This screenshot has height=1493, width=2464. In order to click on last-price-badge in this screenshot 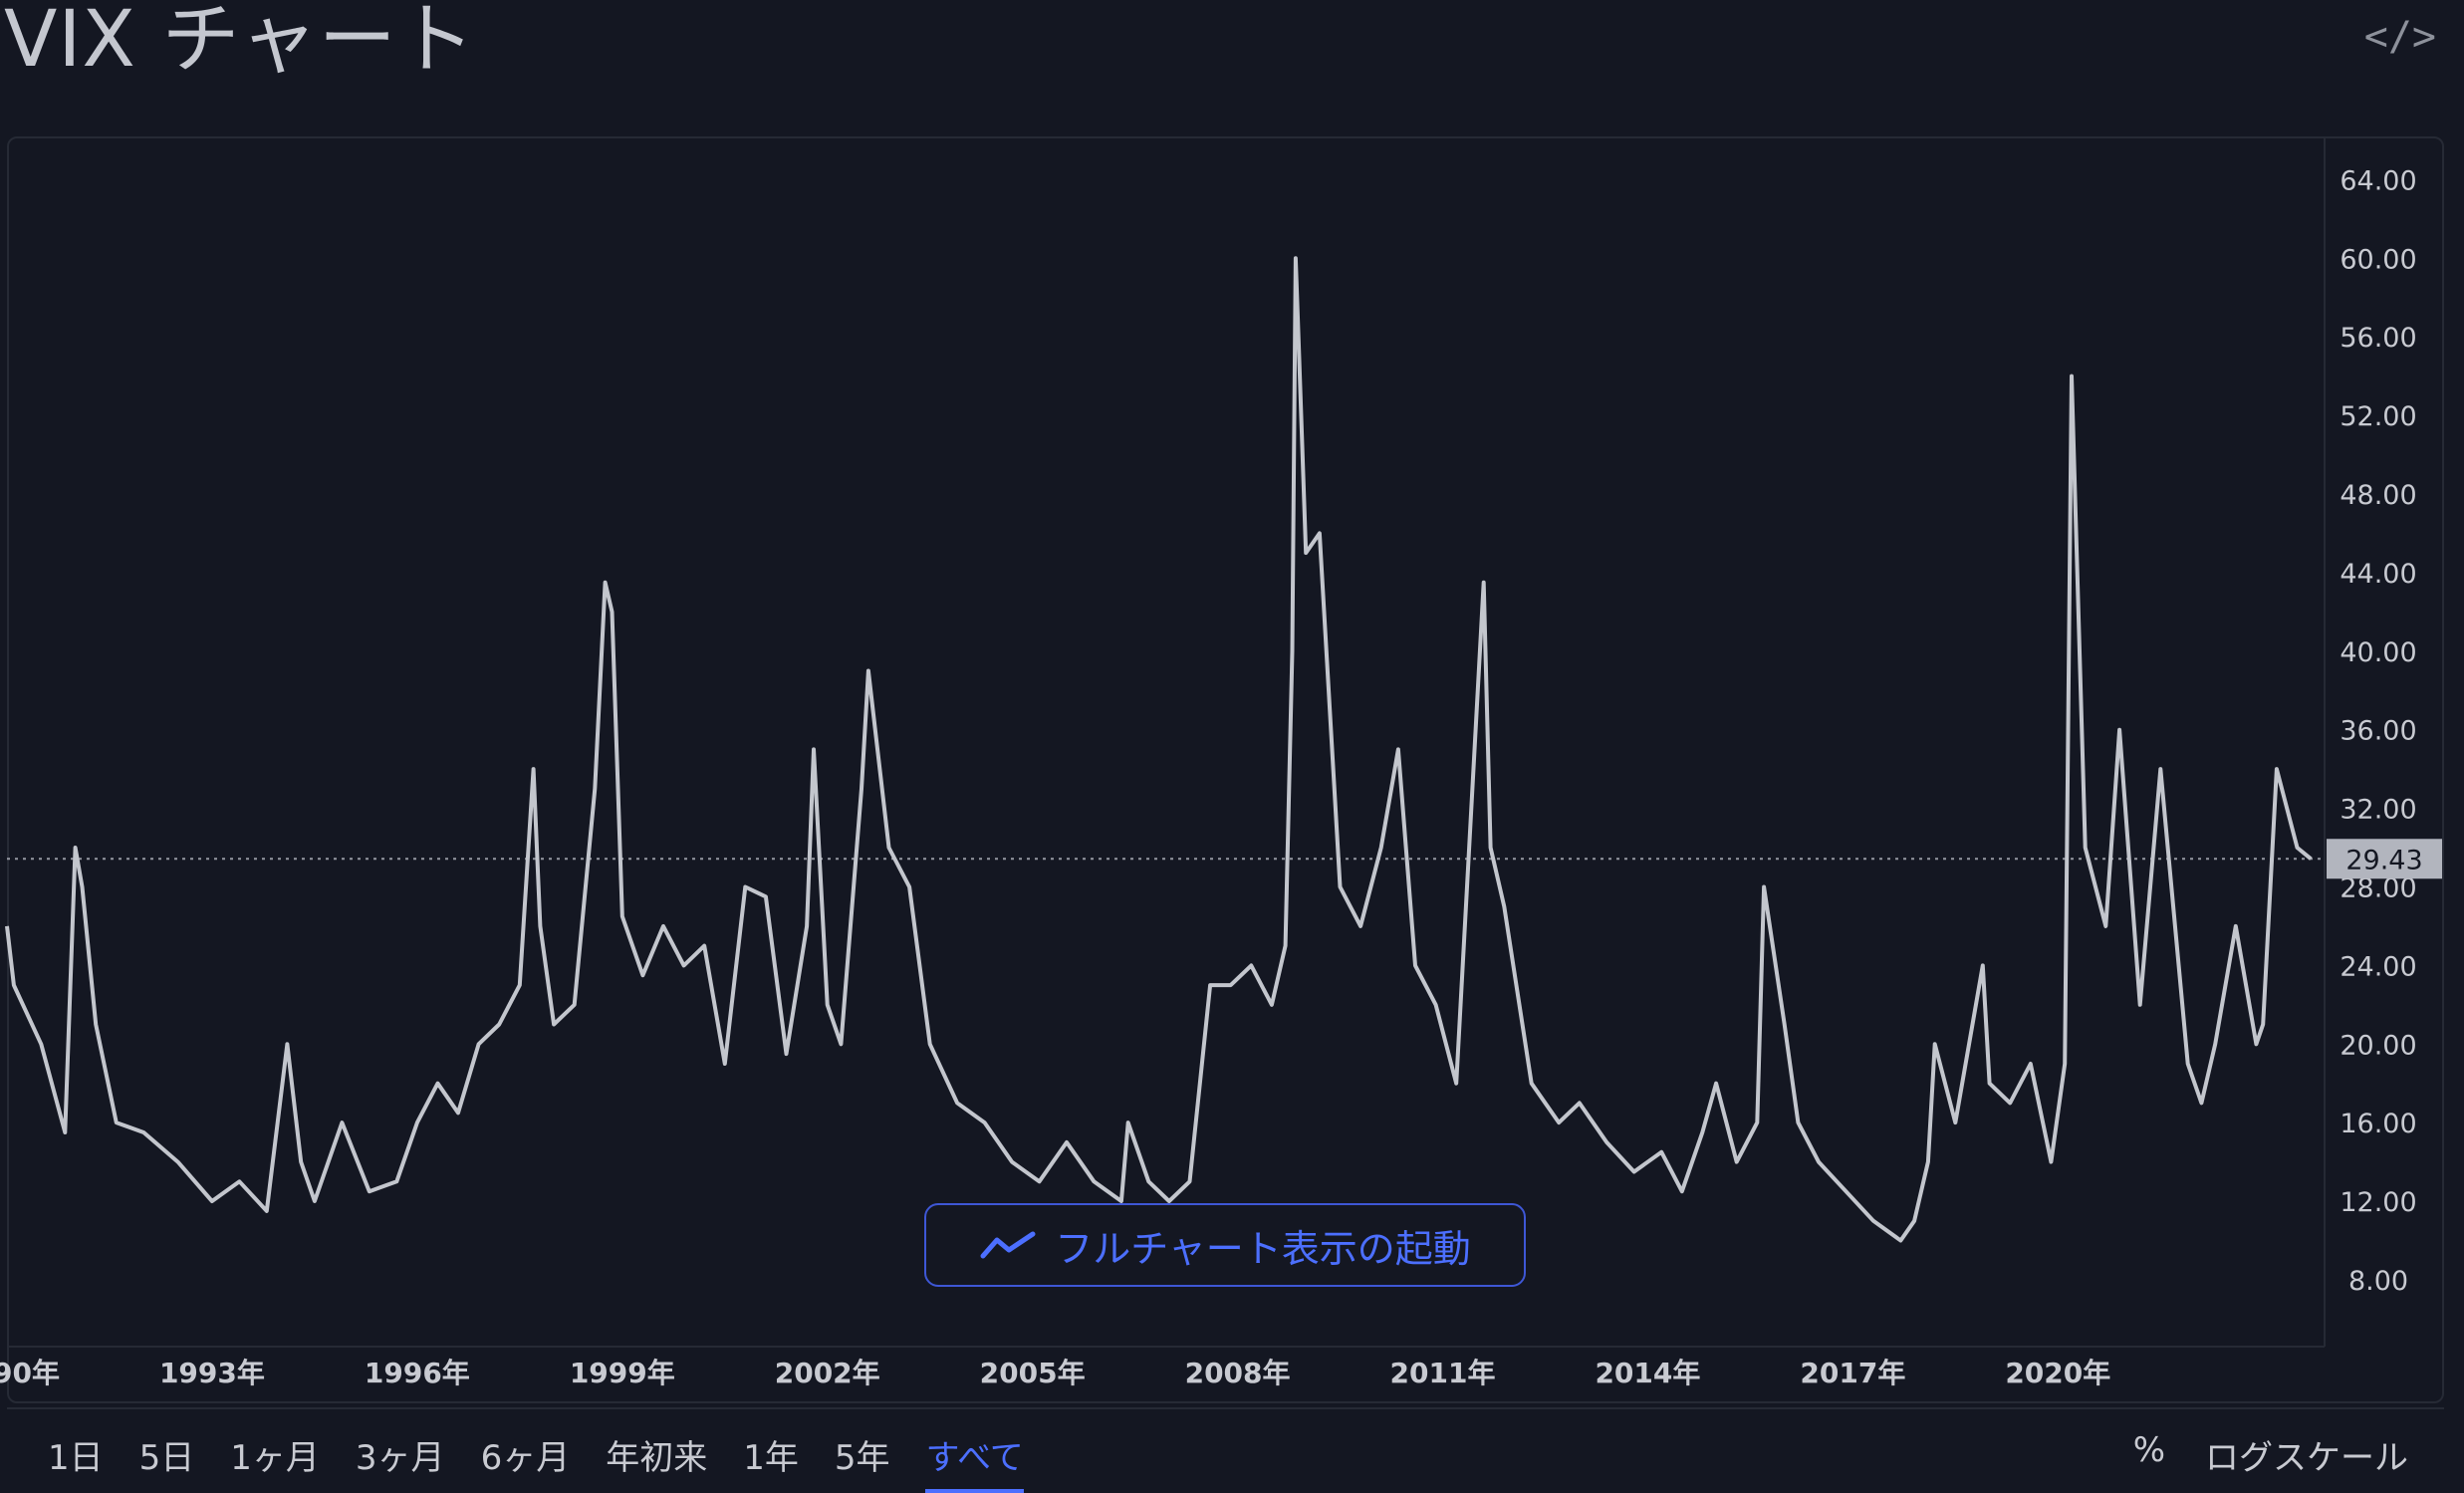, I will do `click(2384, 859)`.